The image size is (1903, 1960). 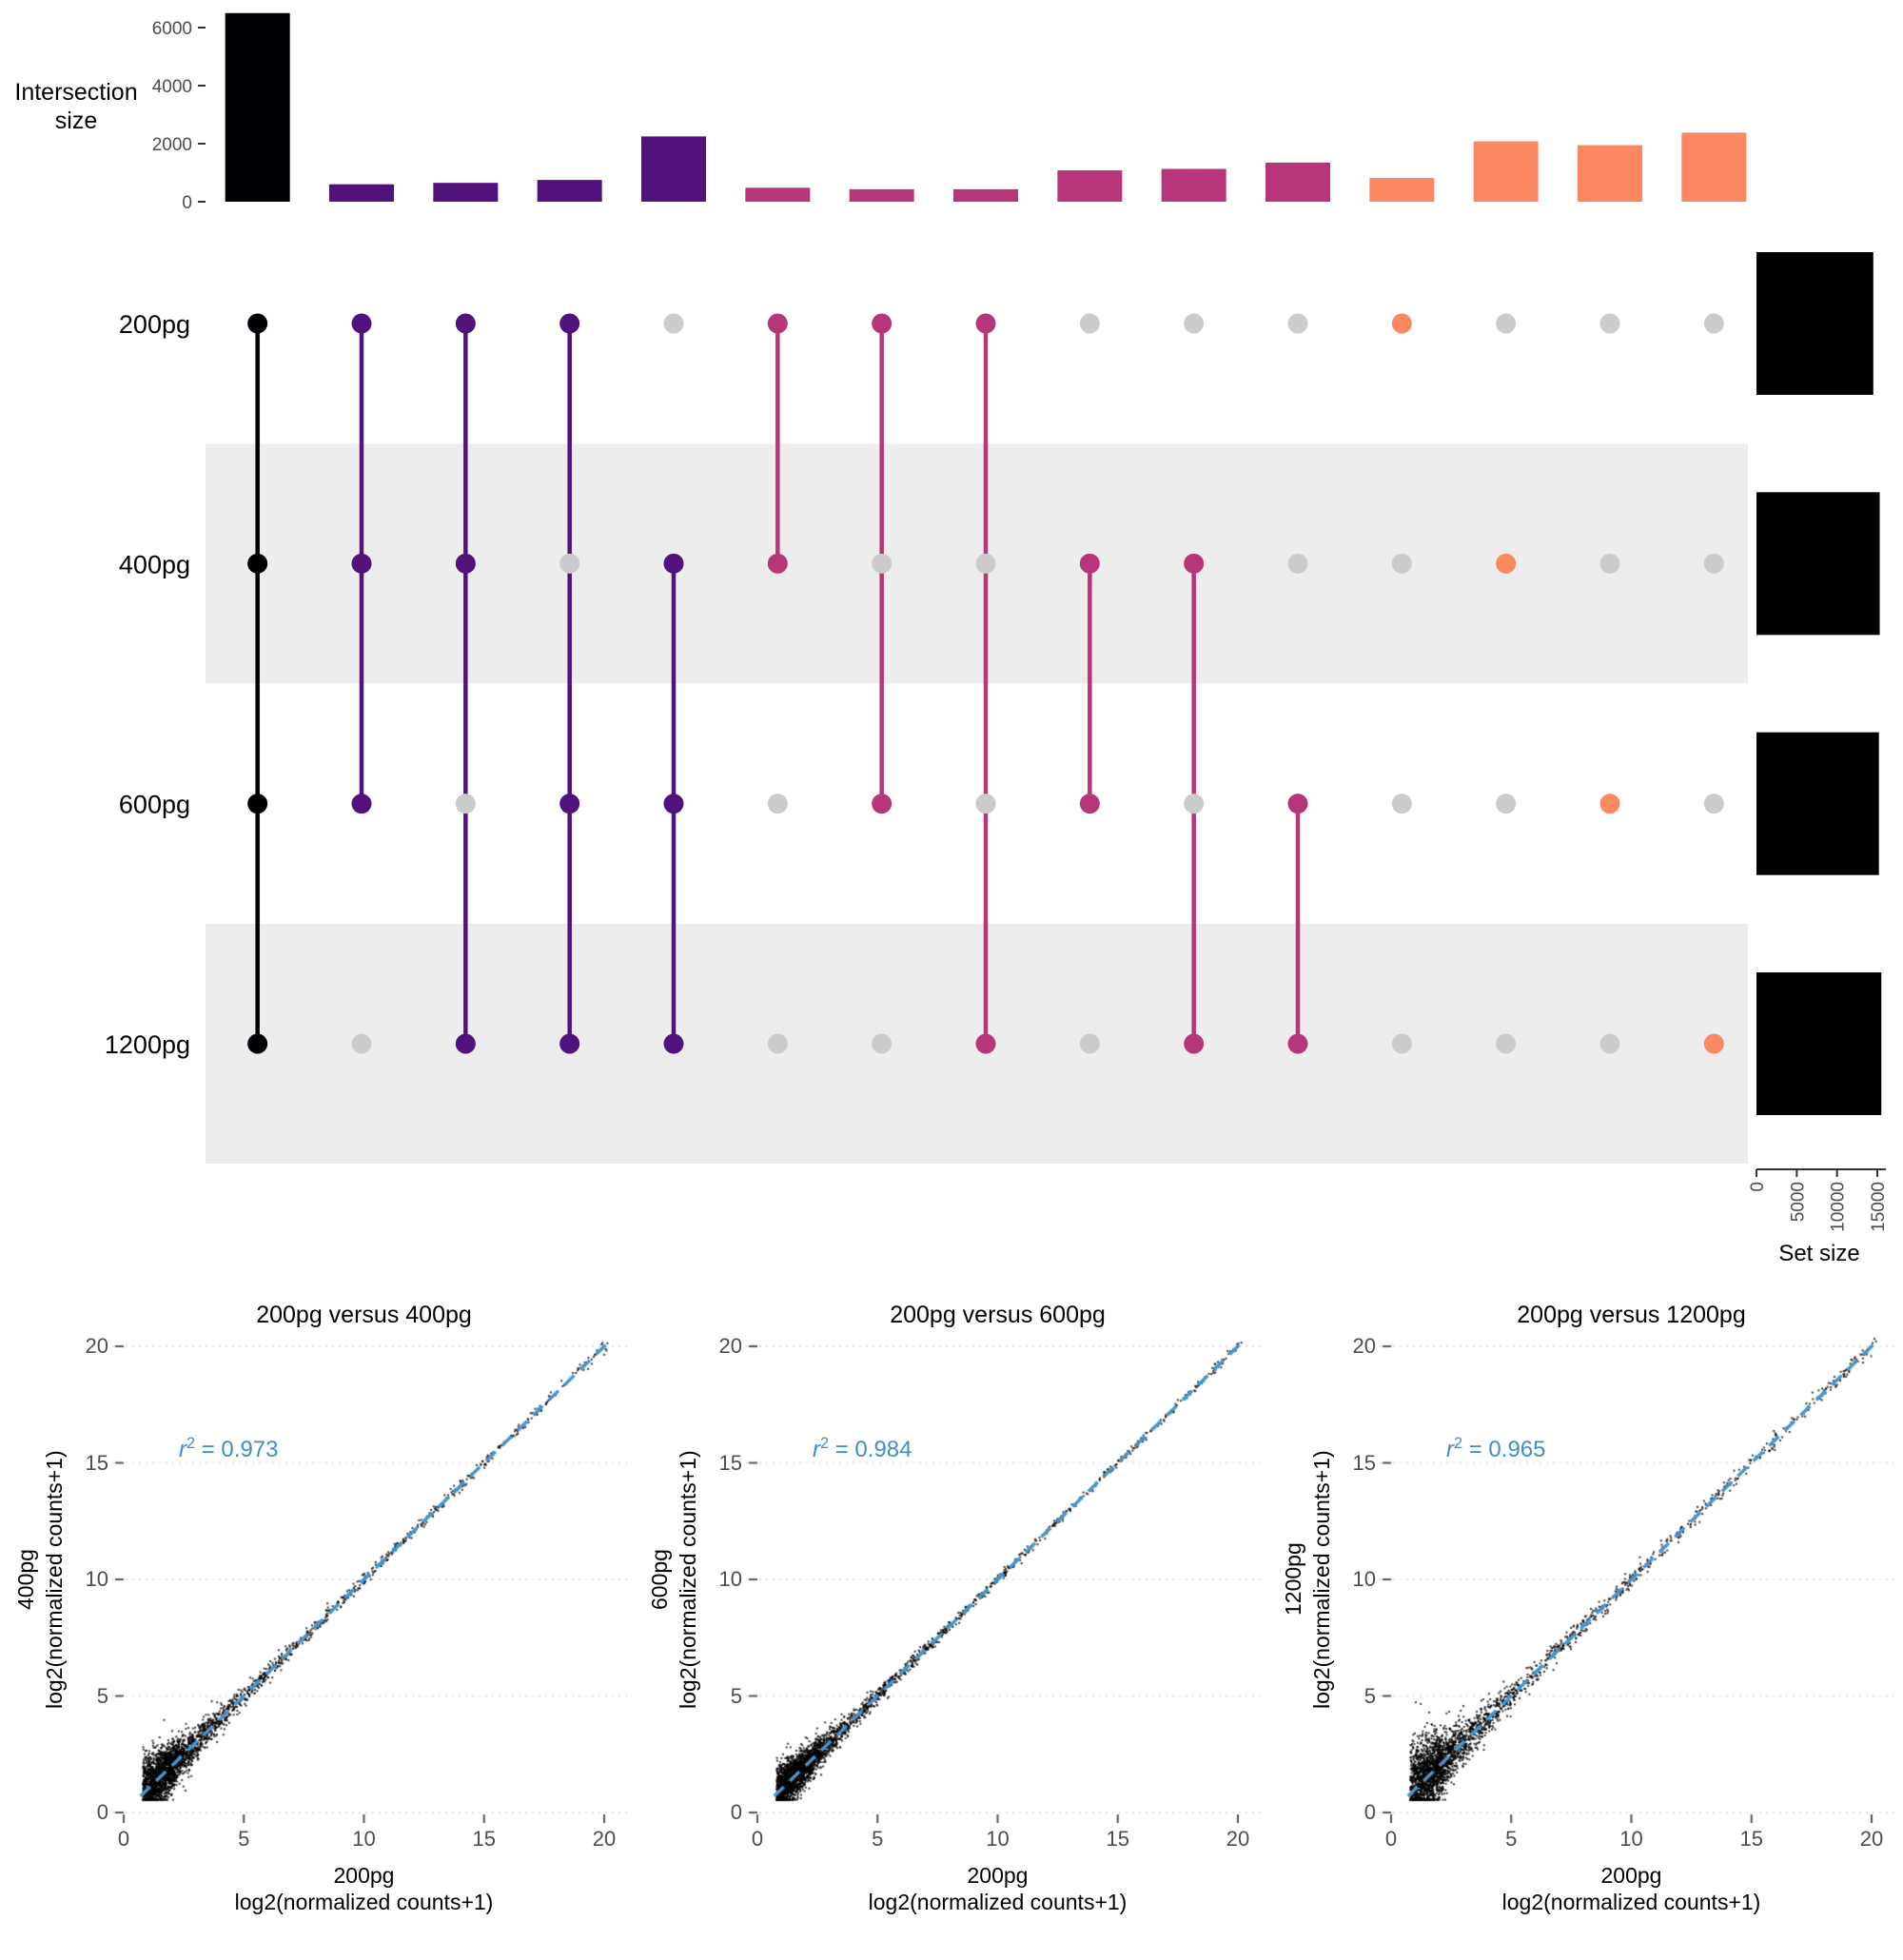 I want to click on r-squared-annotation: r2 = 0.965, so click(x=1496, y=1449).